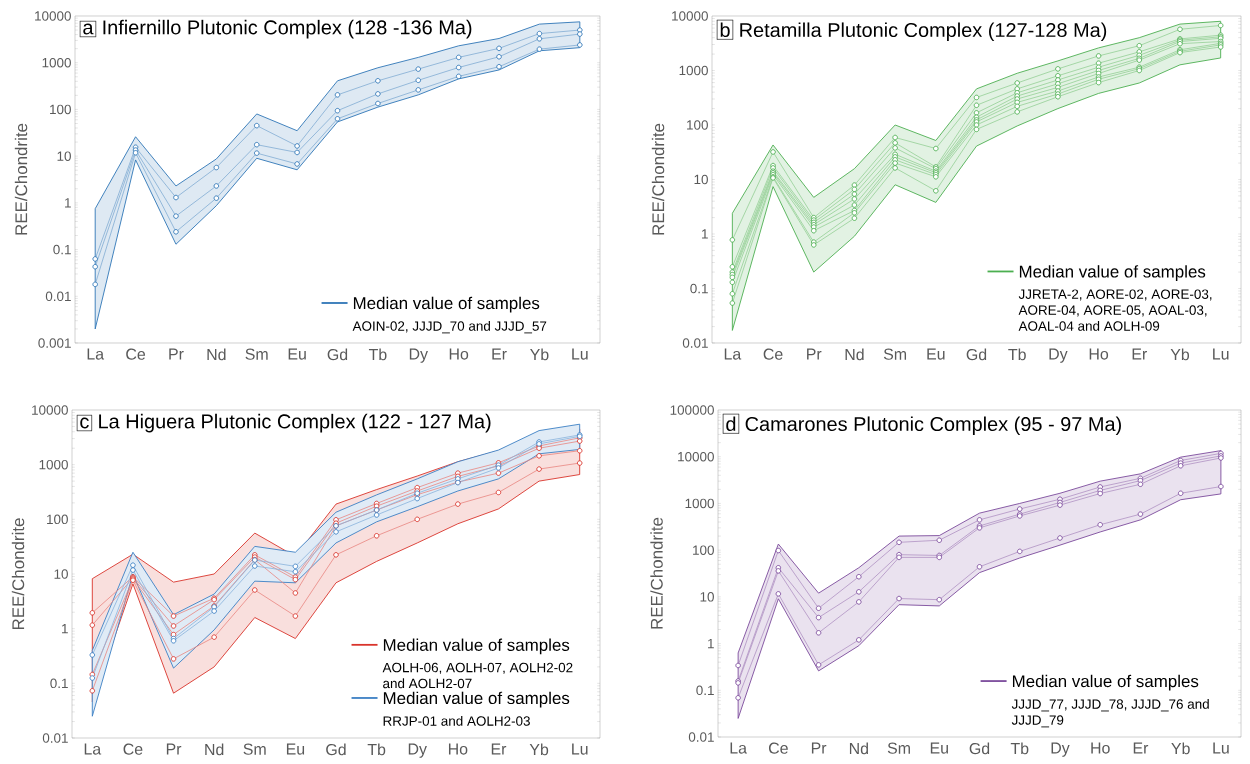  What do you see at coordinates (84, 423) in the screenshot?
I see `chart-subtitle: c` at bounding box center [84, 423].